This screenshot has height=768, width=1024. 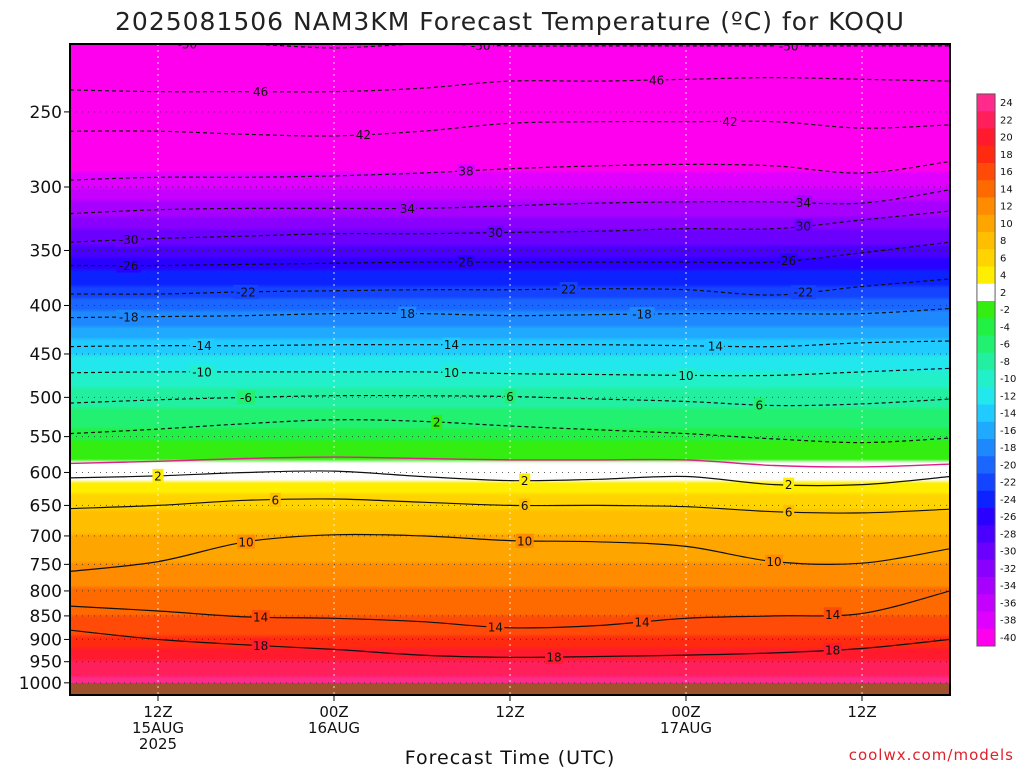 What do you see at coordinates (1008, 569) in the screenshot?
I see `colorbar-label: -32` at bounding box center [1008, 569].